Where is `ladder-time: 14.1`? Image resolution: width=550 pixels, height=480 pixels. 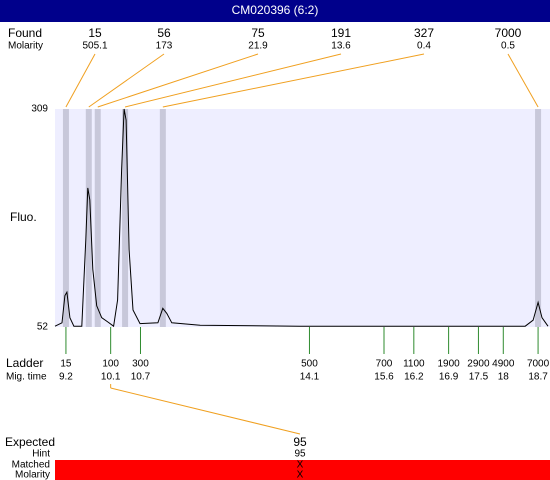 ladder-time: 14.1 is located at coordinates (310, 377).